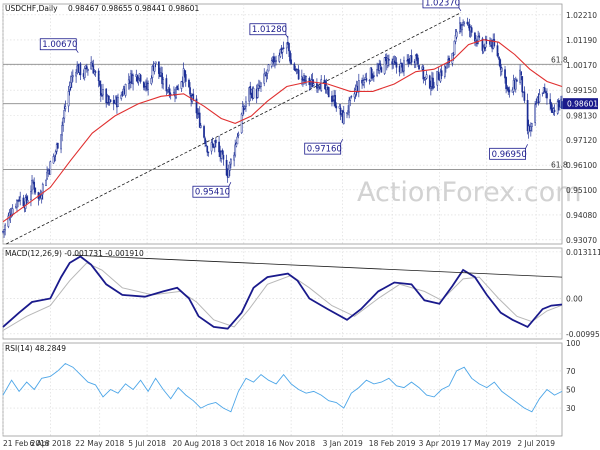 The image size is (600, 450). What do you see at coordinates (583, 334) in the screenshot?
I see `macd-y-tick: -0.009954` at bounding box center [583, 334].